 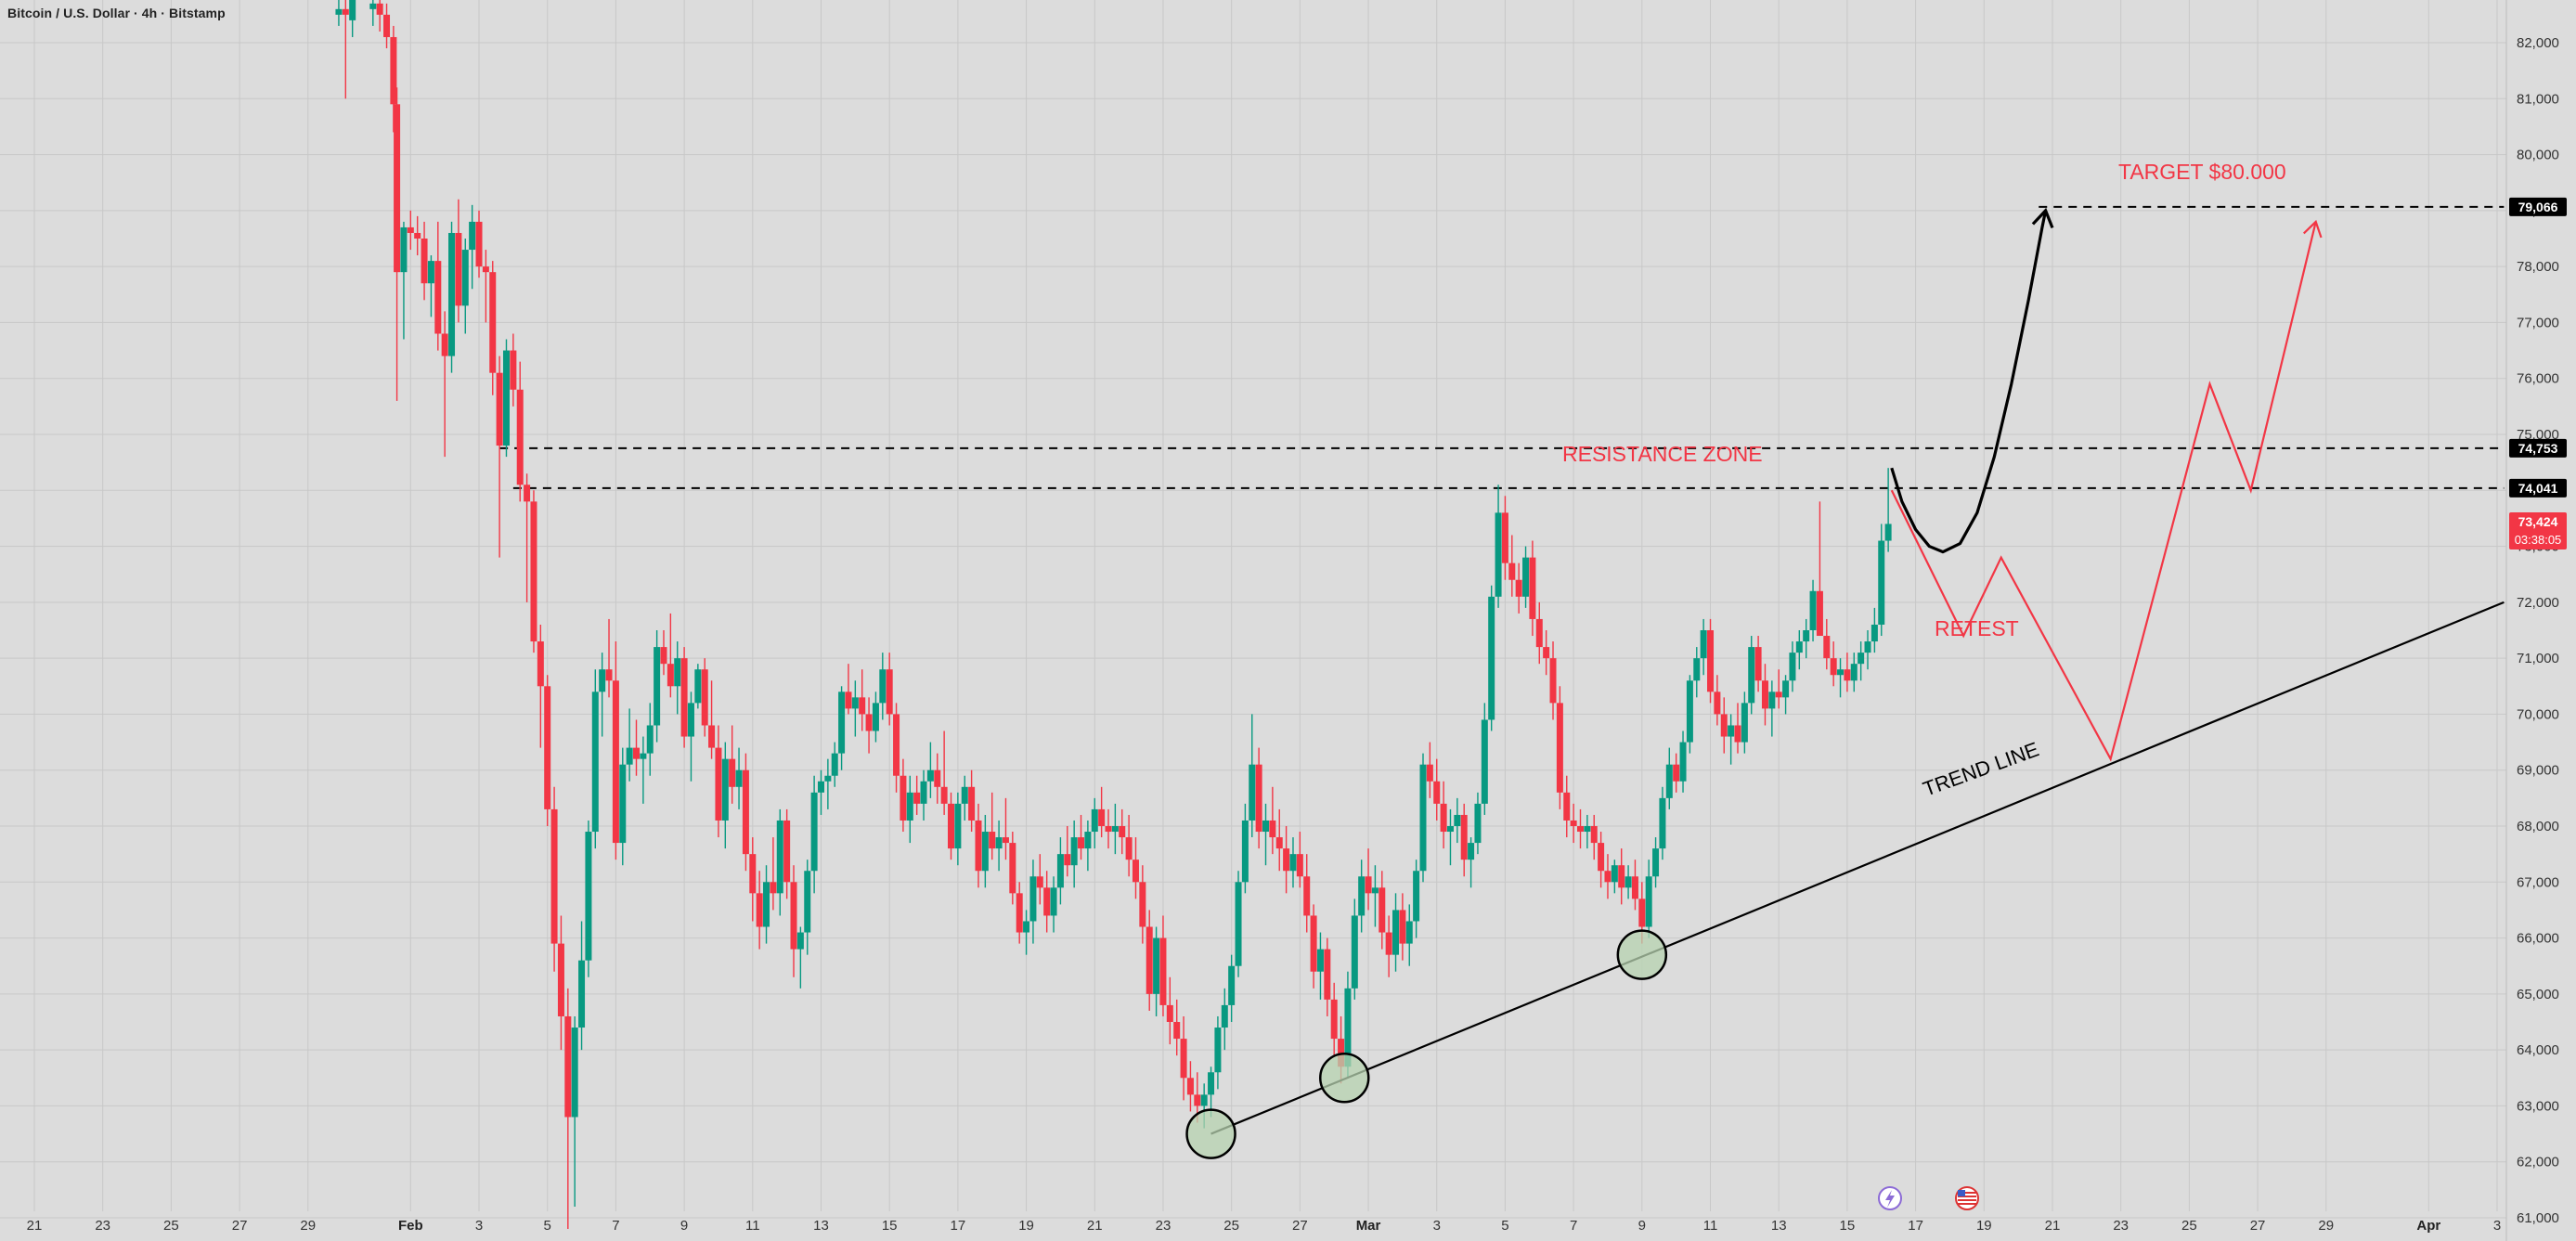 What do you see at coordinates (2189, 1226) in the screenshot?
I see `x-tick-label: 25` at bounding box center [2189, 1226].